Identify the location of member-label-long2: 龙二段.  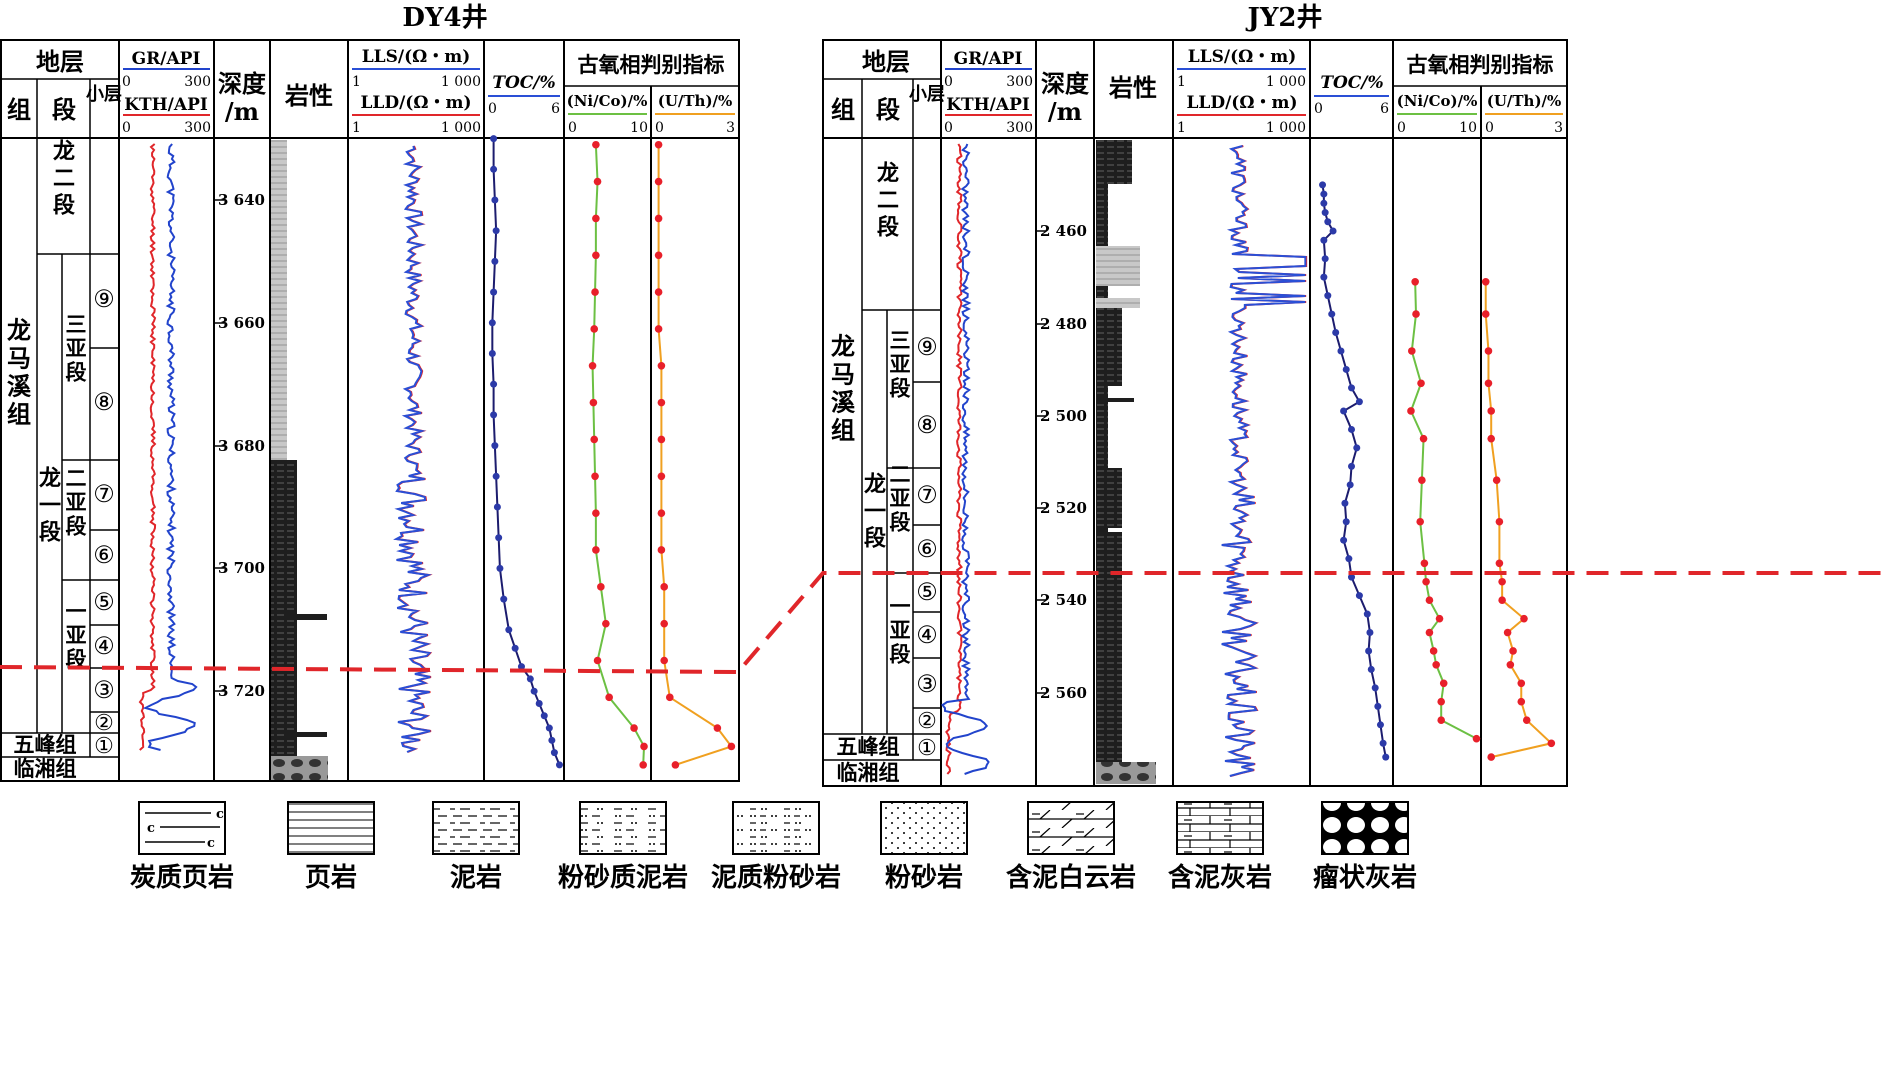
(64, 179).